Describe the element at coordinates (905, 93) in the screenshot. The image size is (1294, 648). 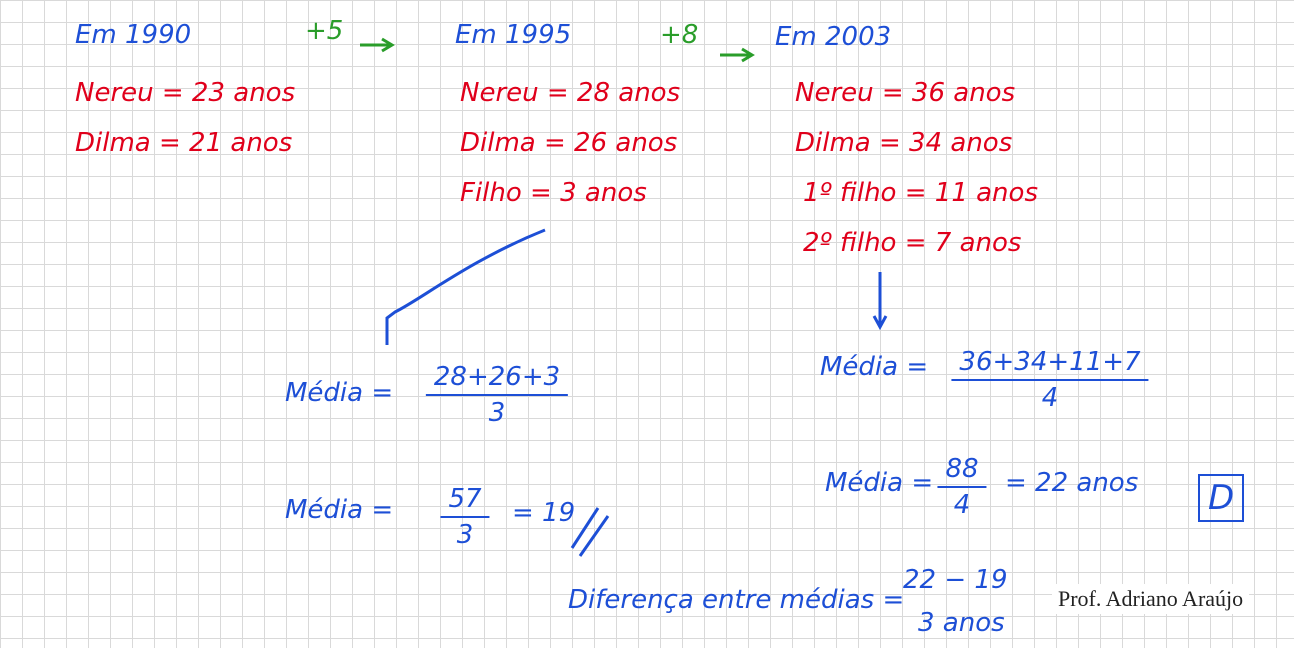
I see `age-line: Nereu = 36 anos` at that location.